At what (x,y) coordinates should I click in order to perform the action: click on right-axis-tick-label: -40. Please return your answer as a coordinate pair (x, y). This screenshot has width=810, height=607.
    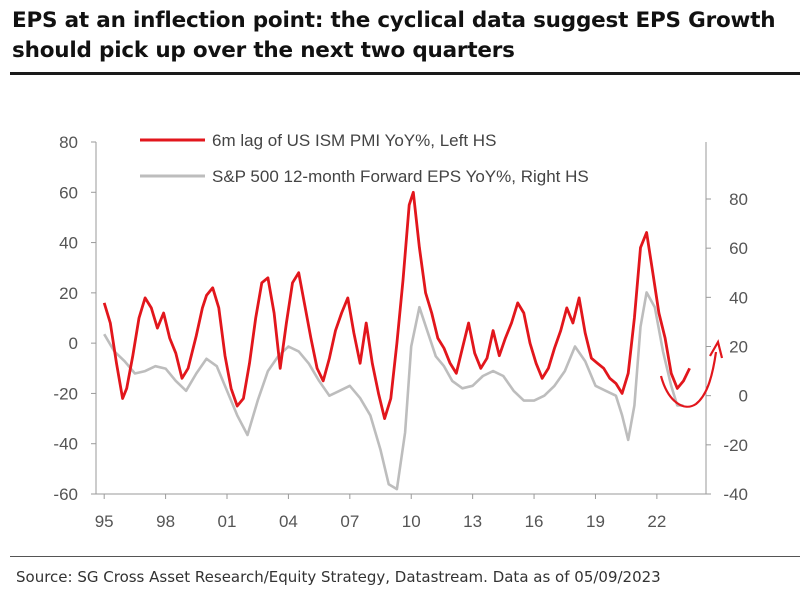
    Looking at the image, I should click on (735, 494).